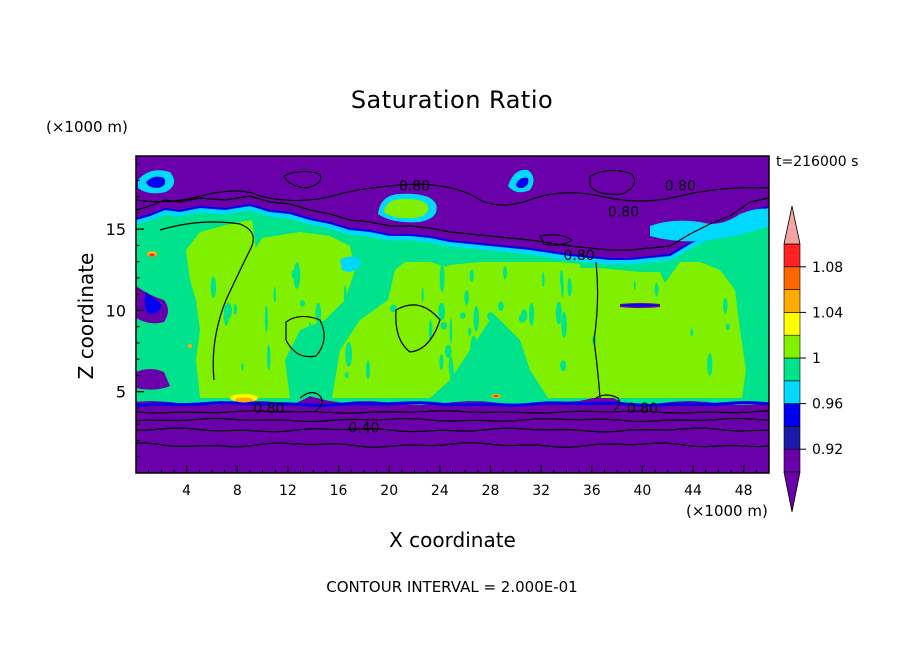 The height and width of the screenshot is (654, 904). Describe the element at coordinates (816, 359) in the screenshot. I see `colorbar-tick-label: 1` at that location.